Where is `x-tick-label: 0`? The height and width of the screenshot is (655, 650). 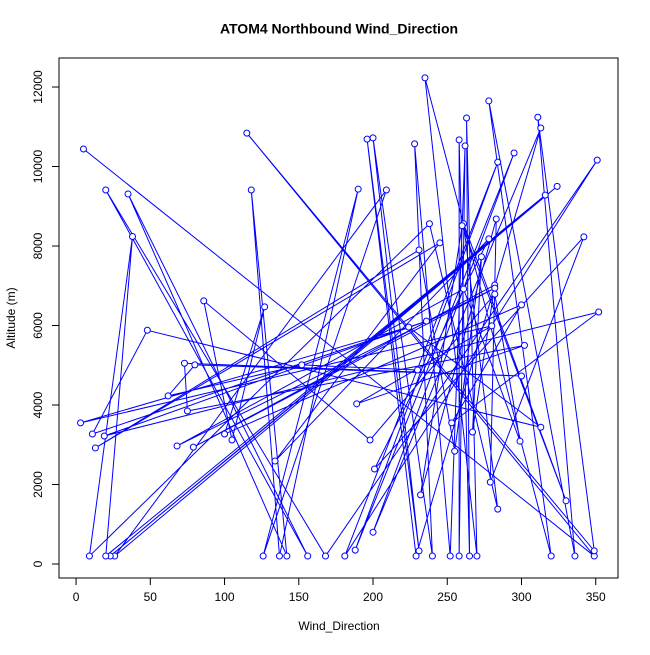
x-tick-label: 0 is located at coordinates (76, 597).